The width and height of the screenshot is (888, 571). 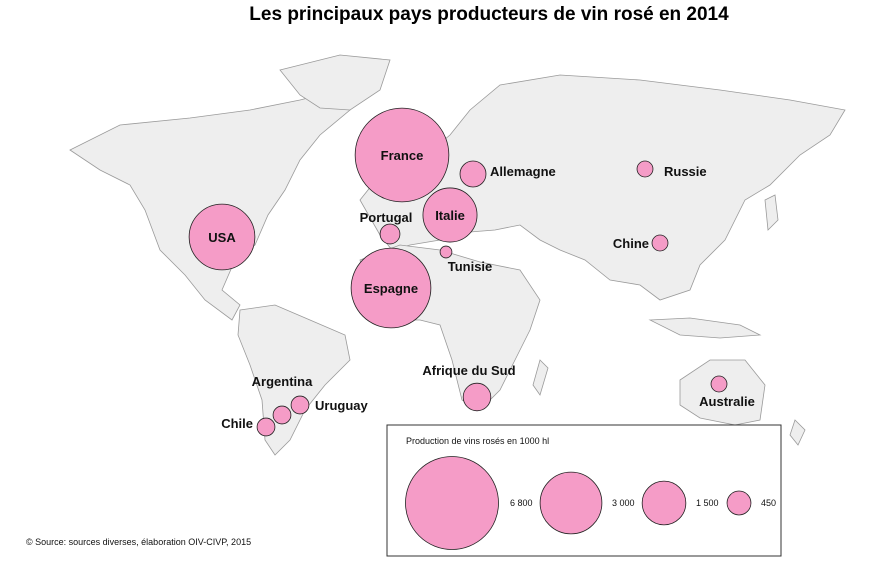 I want to click on legend-label: 6 800, so click(x=521, y=503).